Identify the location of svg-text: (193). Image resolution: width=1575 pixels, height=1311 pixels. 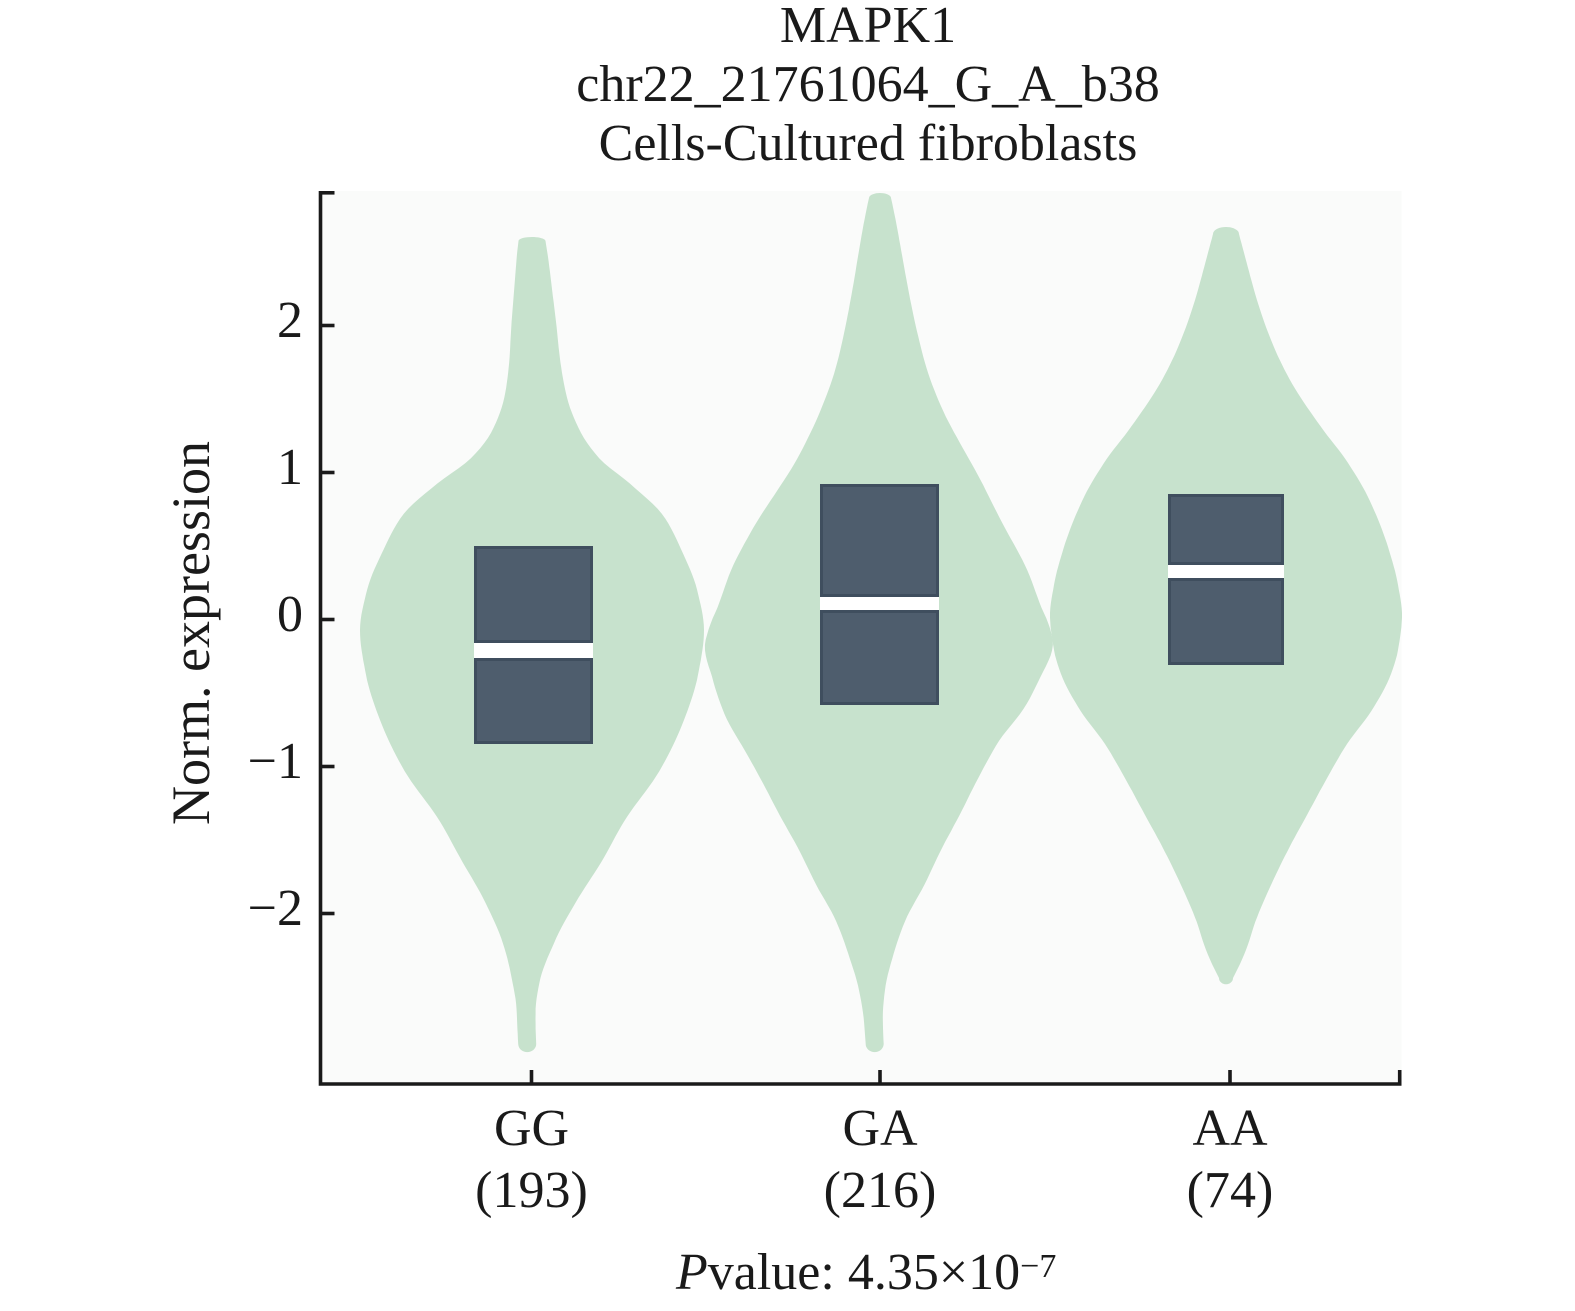
(531, 1190).